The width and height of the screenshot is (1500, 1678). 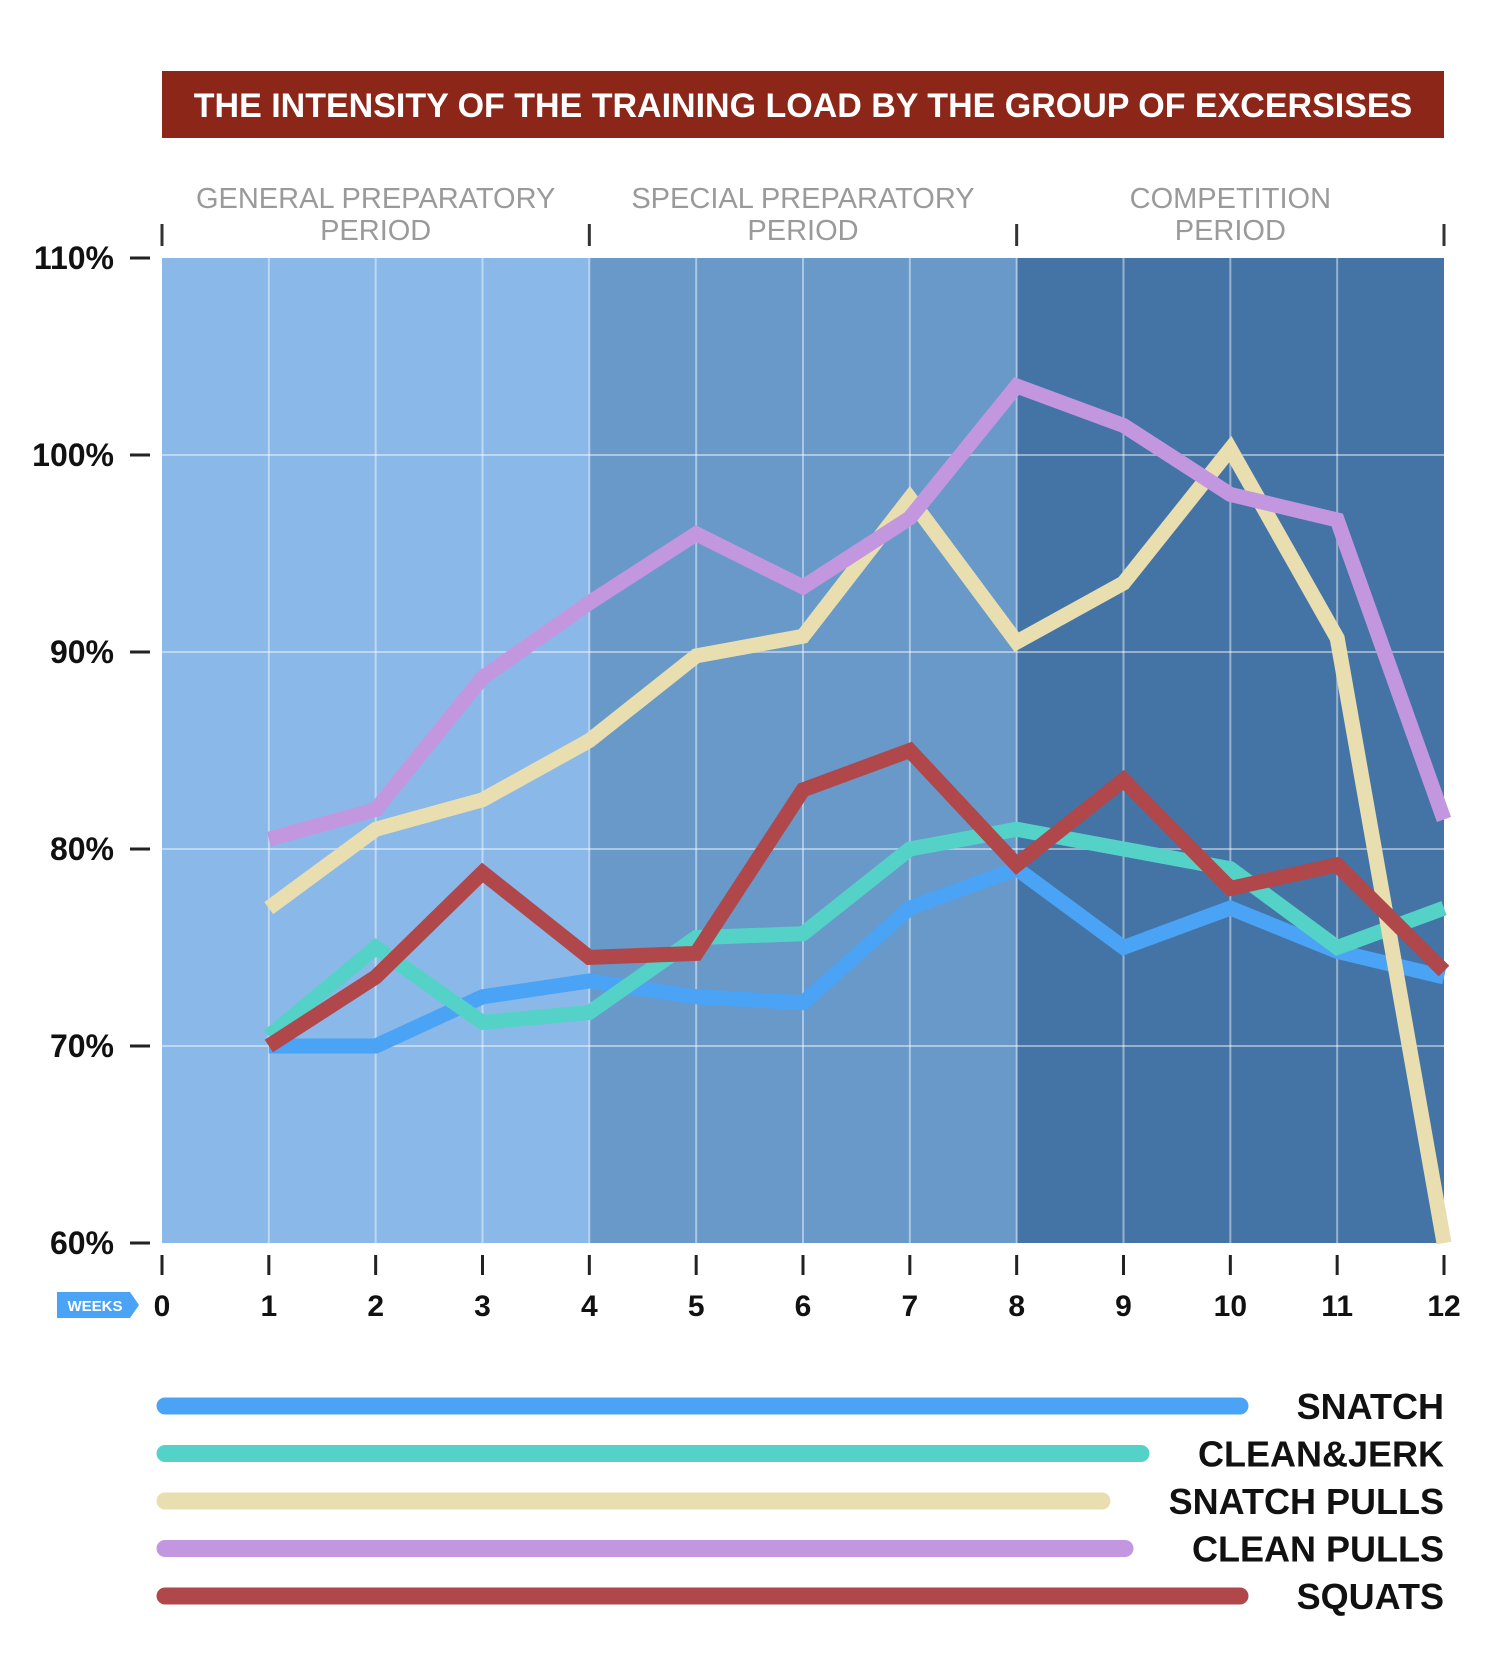 I want to click on y-tick-label: 70%, so click(x=82, y=1046).